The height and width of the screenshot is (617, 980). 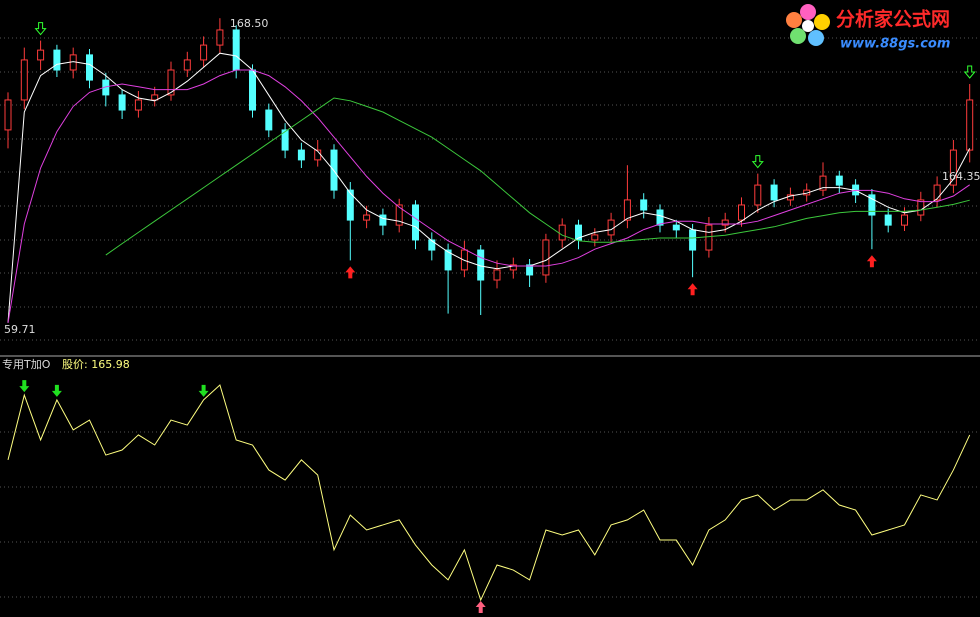 I want to click on indicator-price: 股价: 165.98, so click(x=96, y=364).